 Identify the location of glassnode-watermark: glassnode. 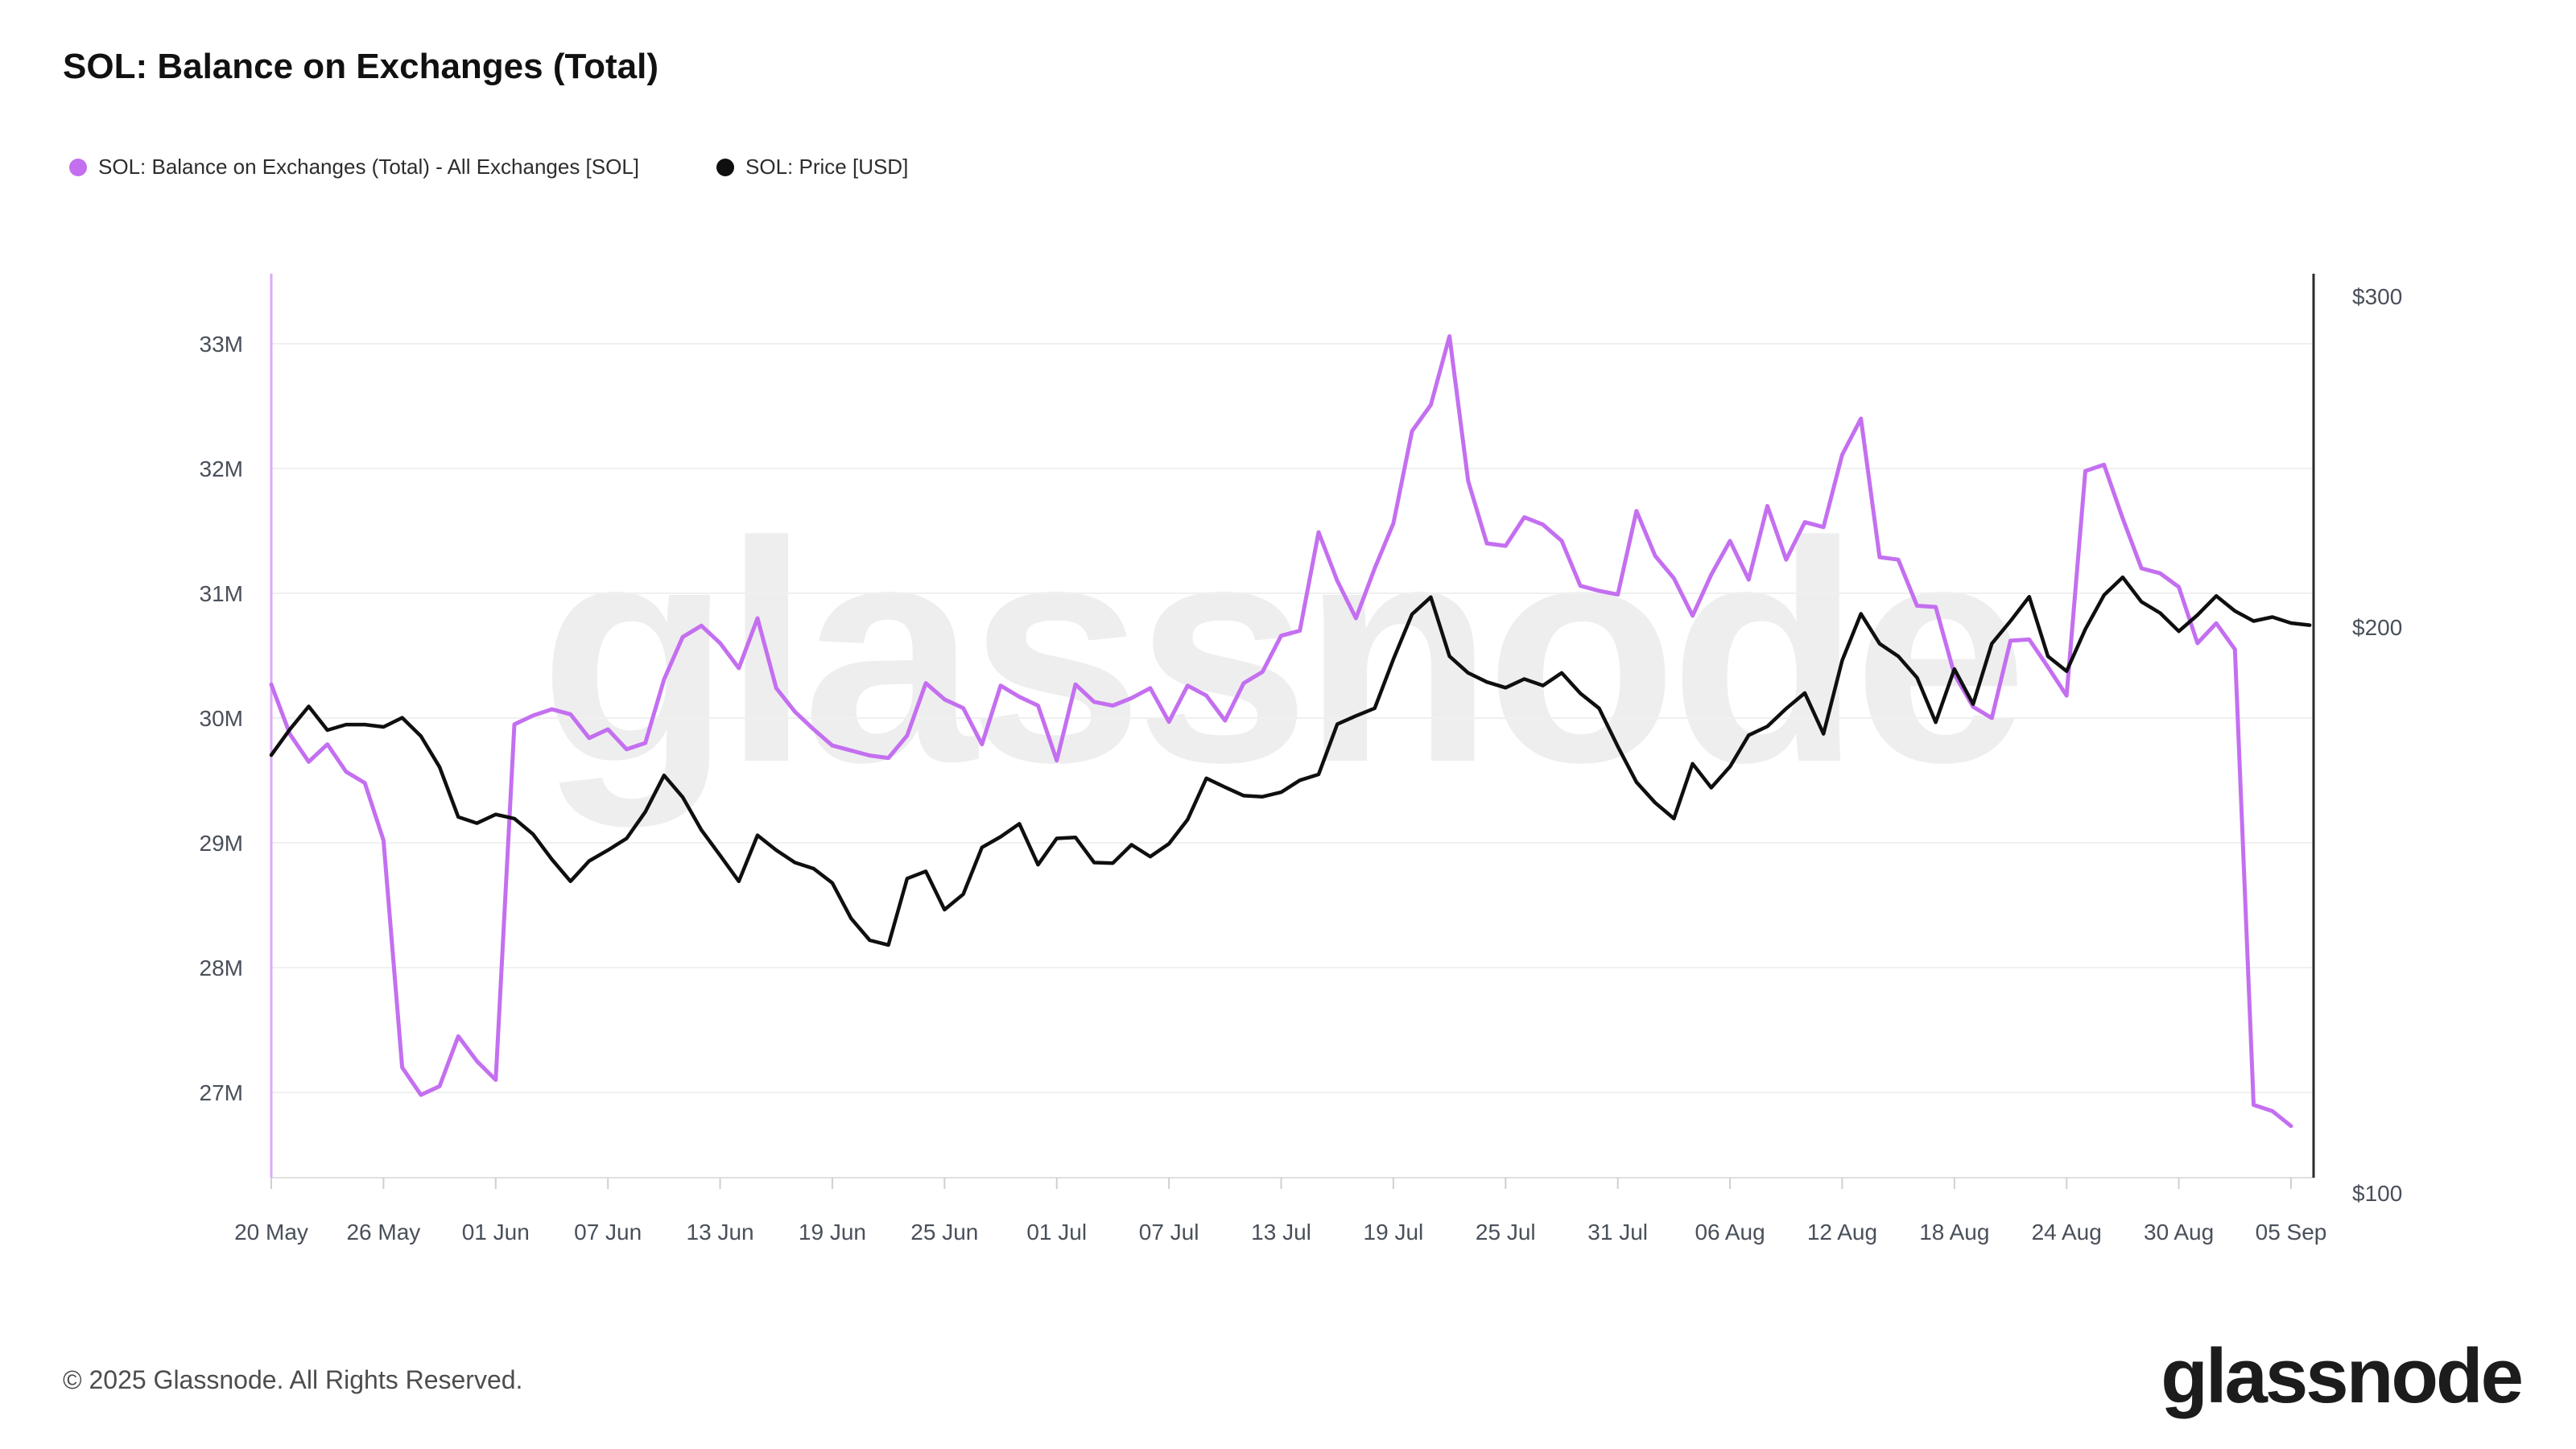
(1283, 652).